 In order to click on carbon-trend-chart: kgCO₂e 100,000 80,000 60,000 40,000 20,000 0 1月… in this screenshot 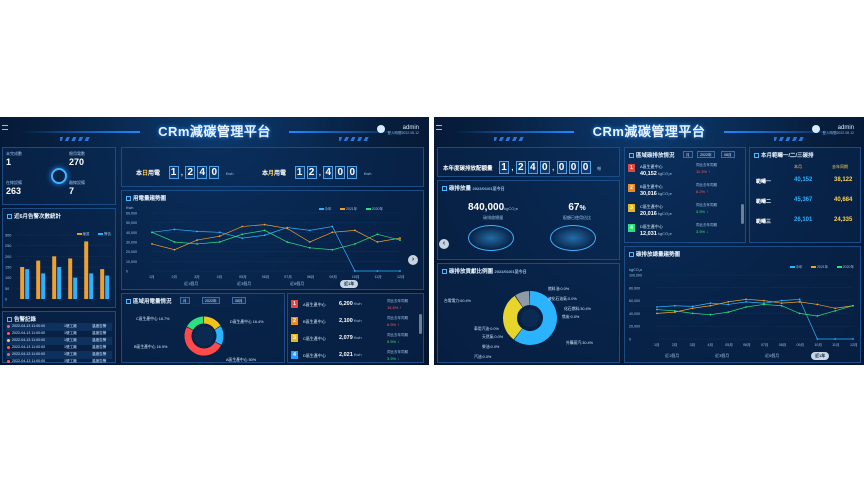, I will do `click(743, 307)`.